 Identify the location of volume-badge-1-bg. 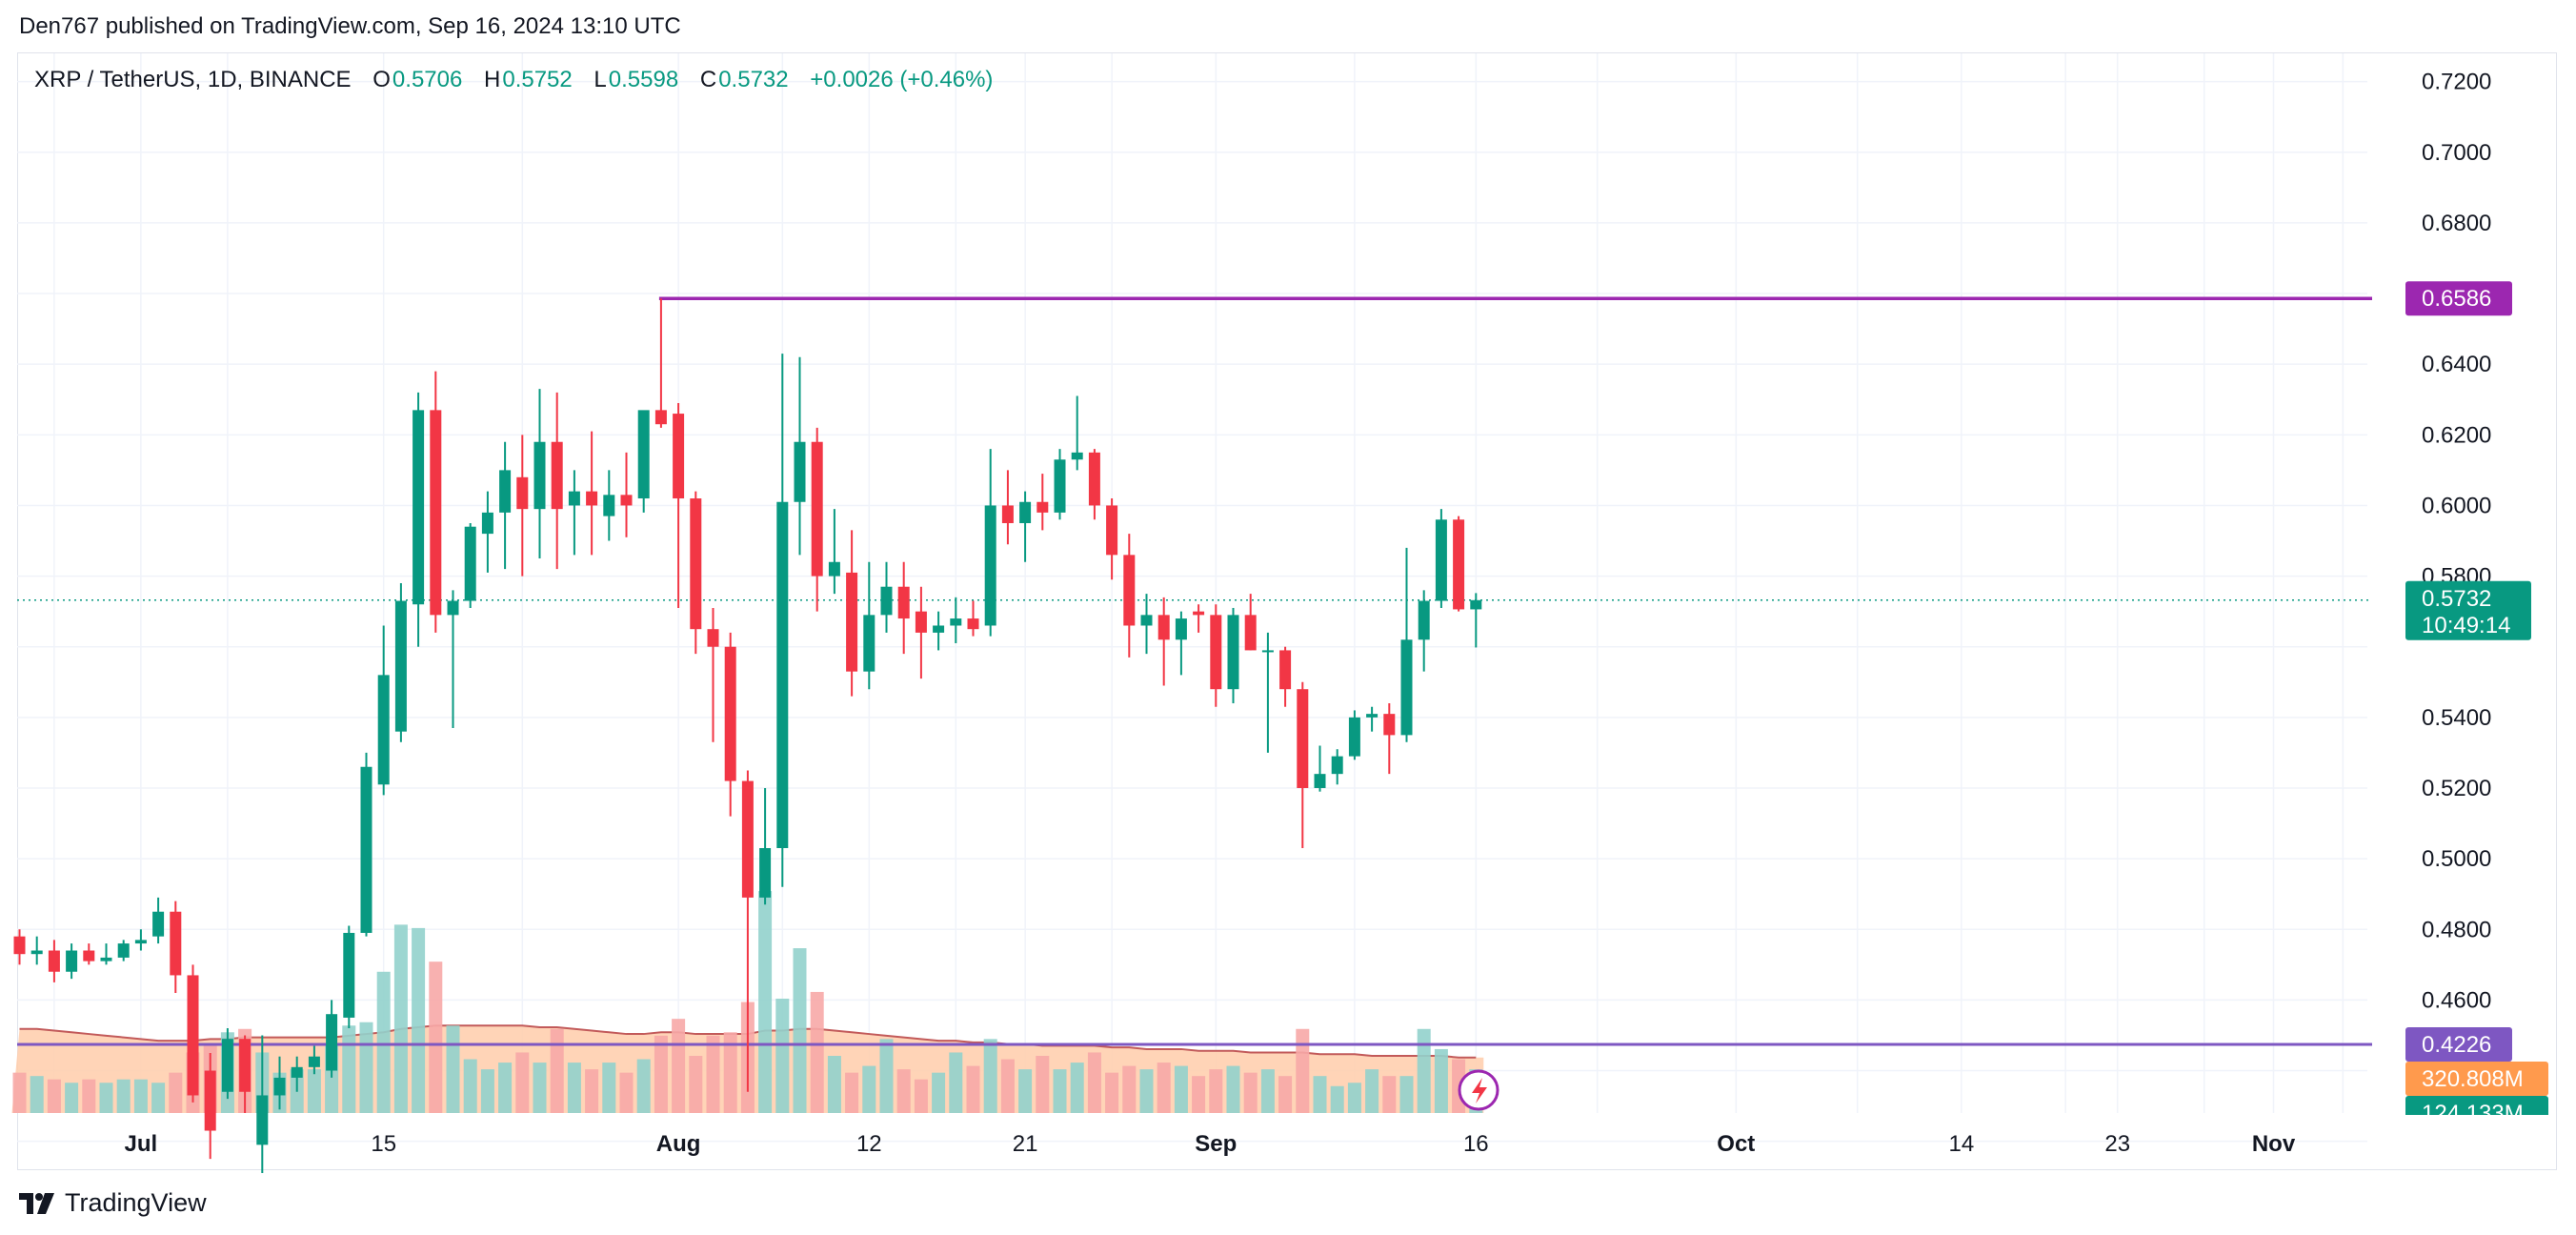
(2477, 1079).